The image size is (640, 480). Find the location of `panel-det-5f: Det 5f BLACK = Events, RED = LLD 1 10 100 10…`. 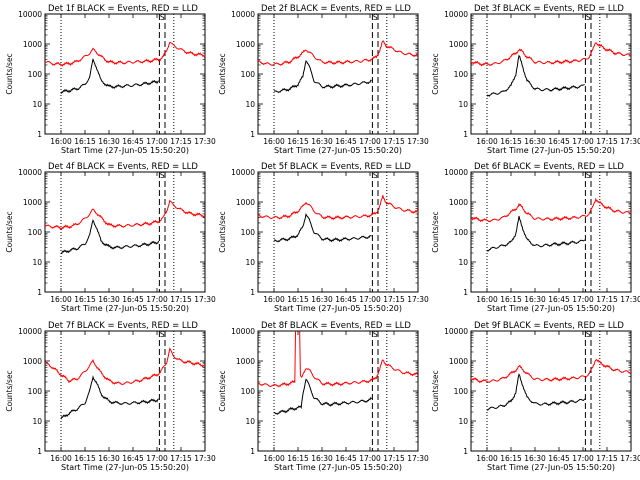

panel-det-5f: Det 5f BLACK = Events, RED = LLD 1 10 100 10… is located at coordinates (323, 237).